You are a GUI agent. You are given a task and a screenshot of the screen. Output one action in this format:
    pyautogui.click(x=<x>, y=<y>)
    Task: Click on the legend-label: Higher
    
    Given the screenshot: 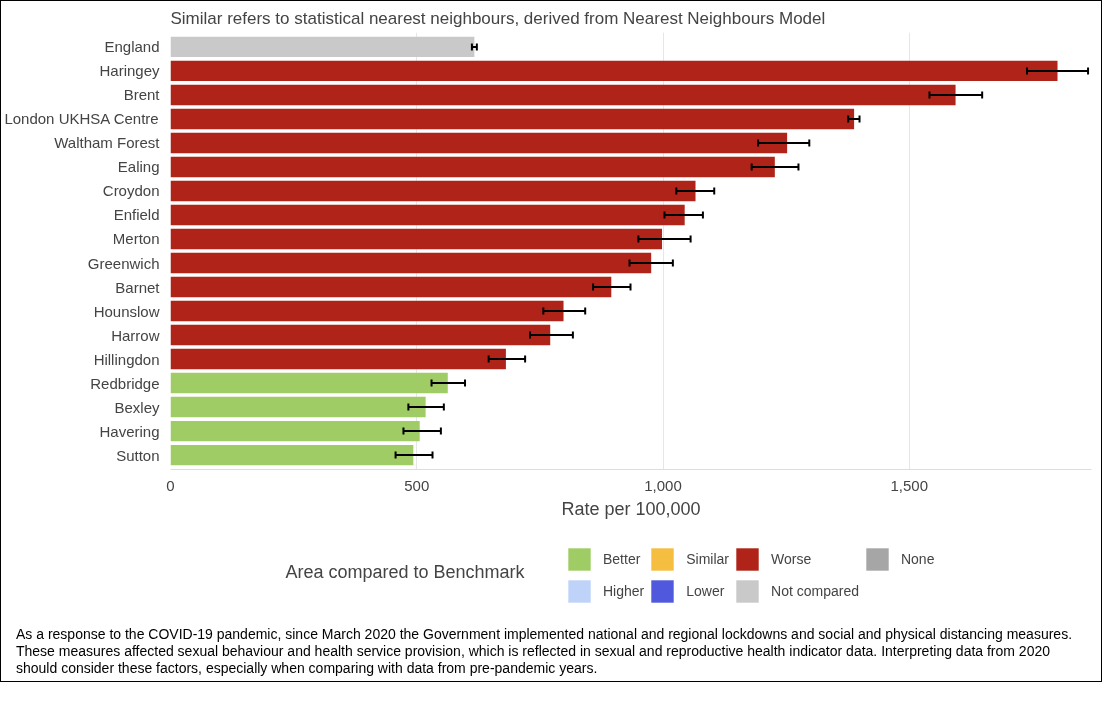 What is the action you would take?
    pyautogui.click(x=624, y=591)
    